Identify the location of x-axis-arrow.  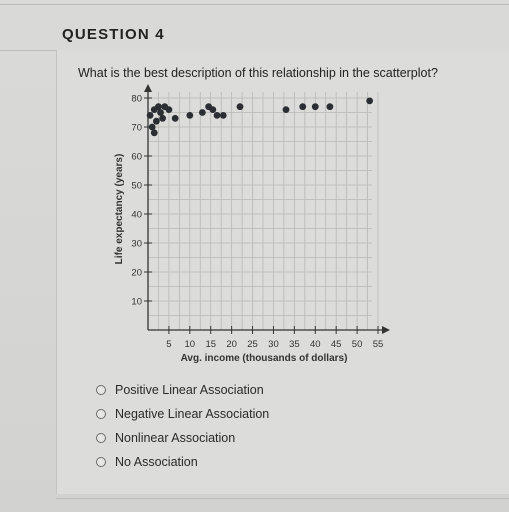
(386, 330).